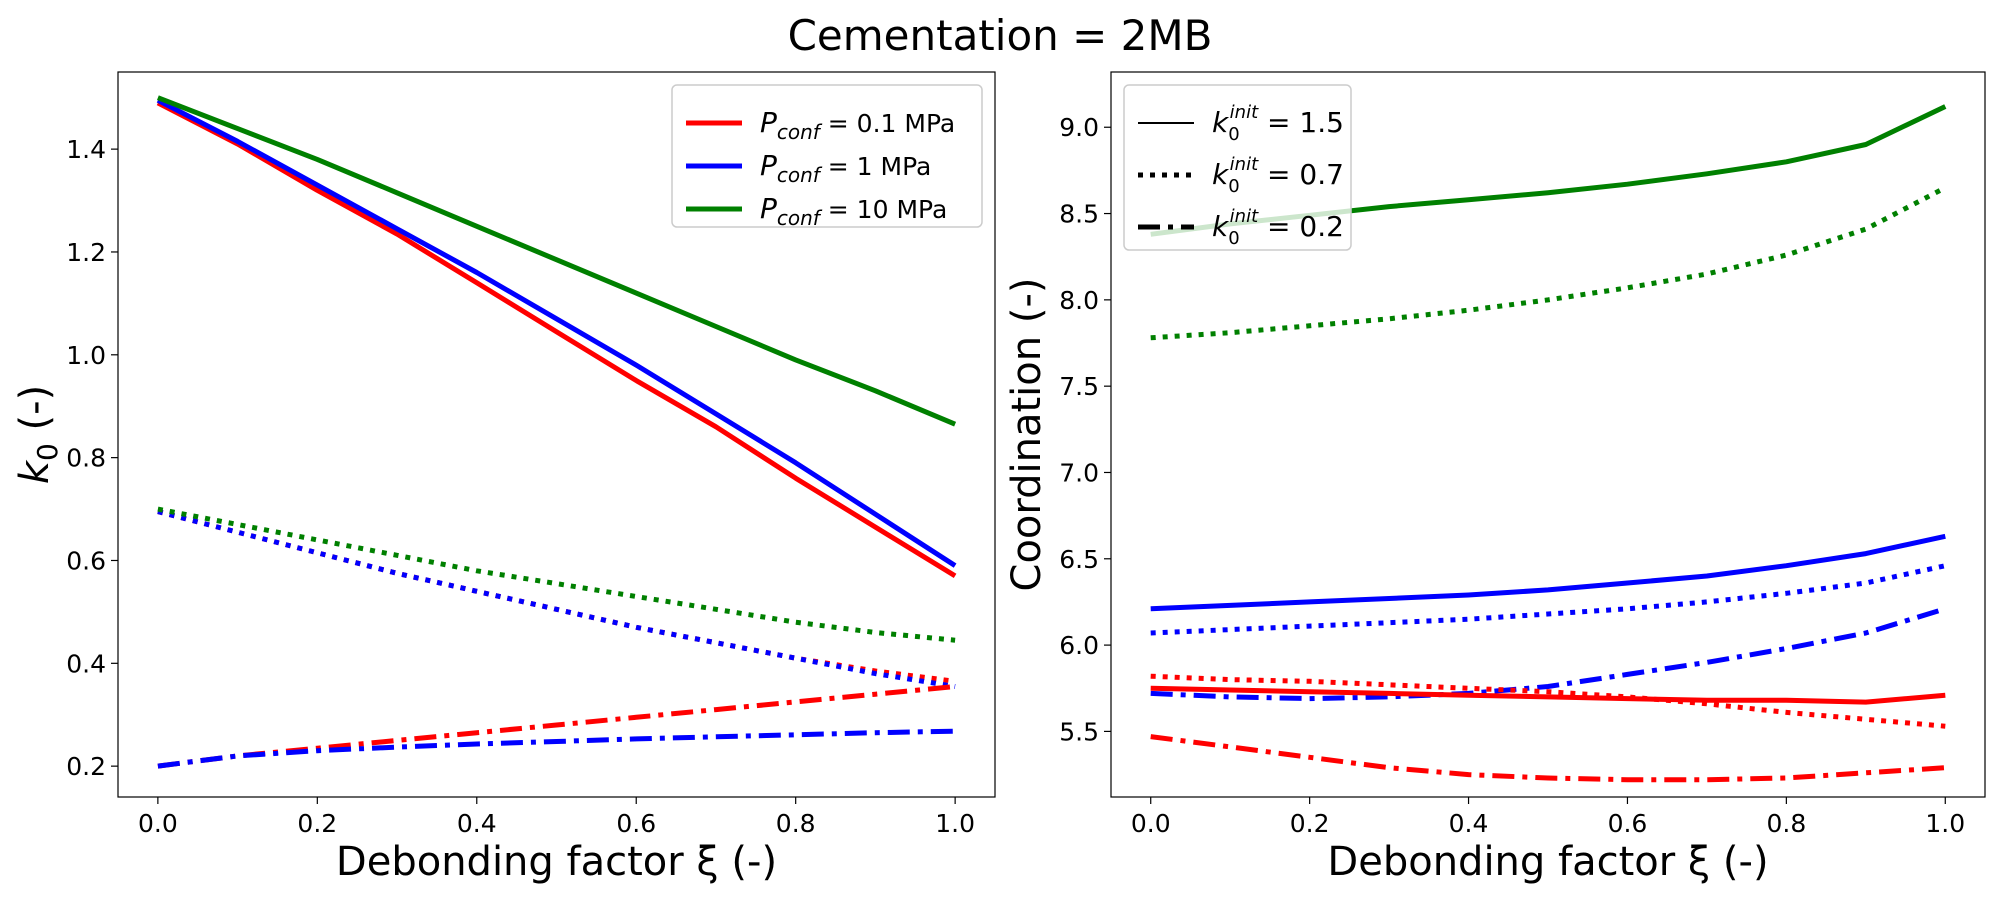 The height and width of the screenshot is (900, 2000). I want to click on legend-value: = 0.1 MPa, so click(887, 123).